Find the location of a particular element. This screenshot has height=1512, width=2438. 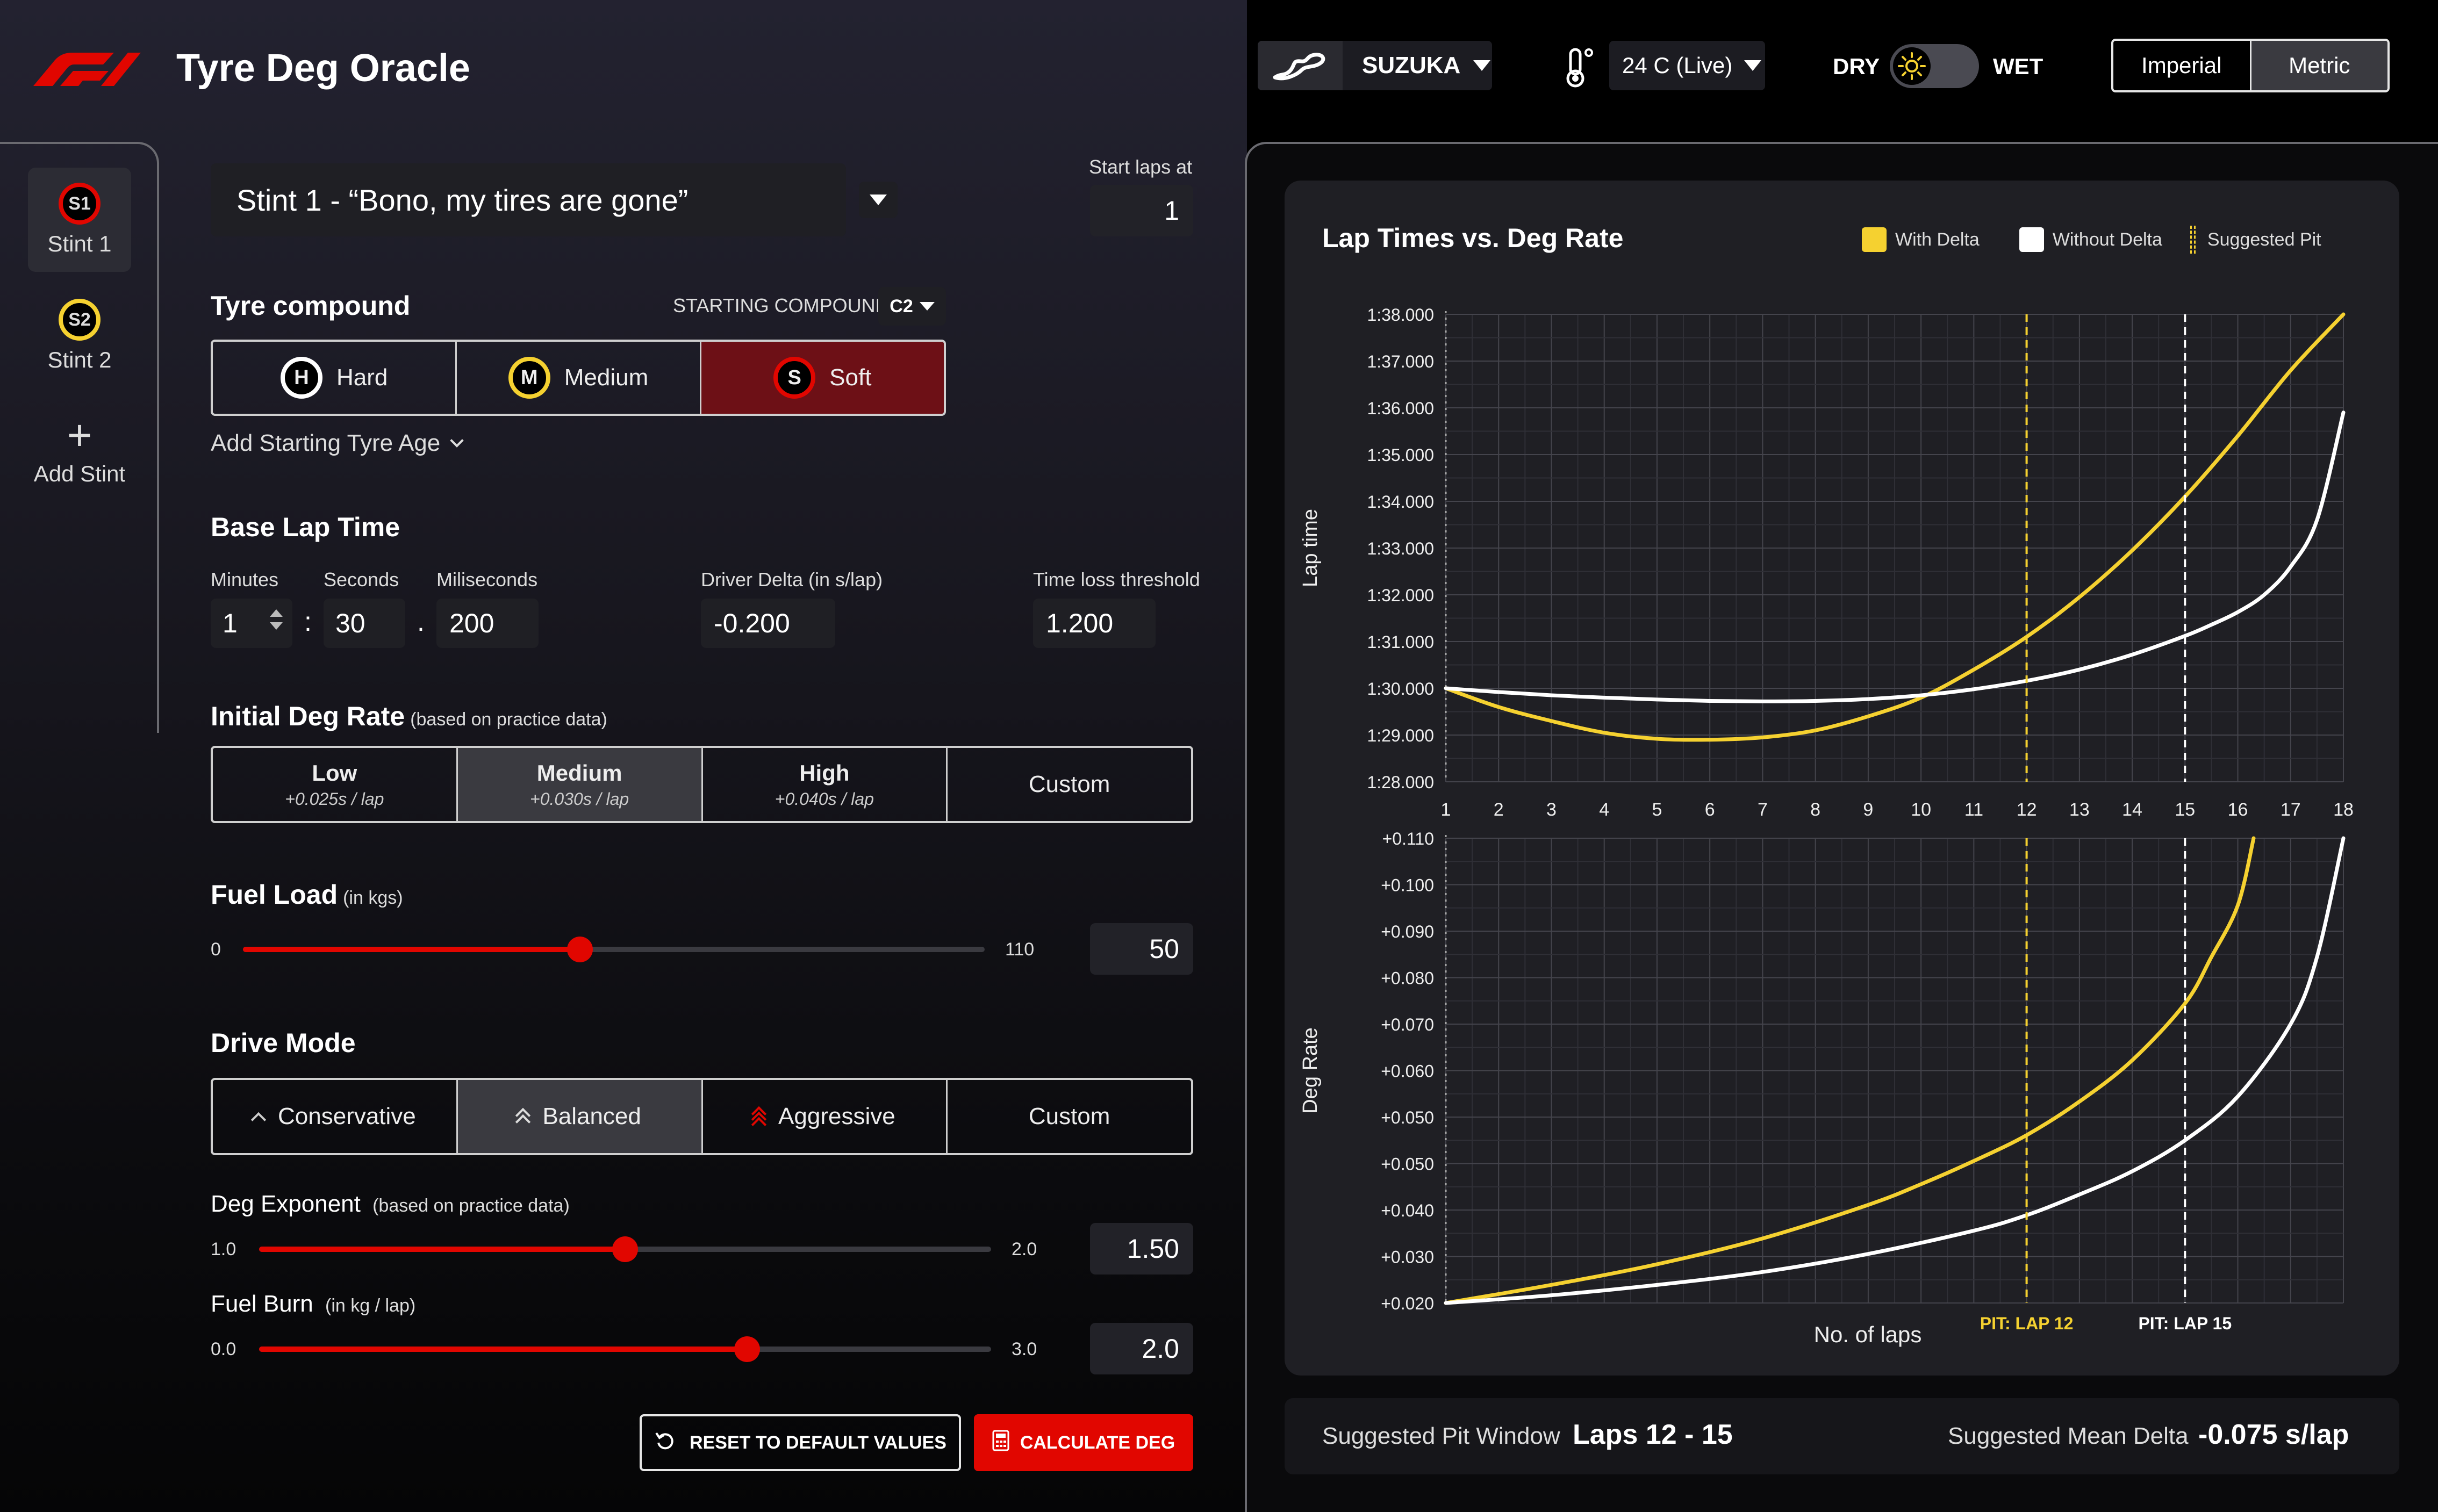

deg-rate-medium-button: Medium +0.030s / lap is located at coordinates (580, 784).